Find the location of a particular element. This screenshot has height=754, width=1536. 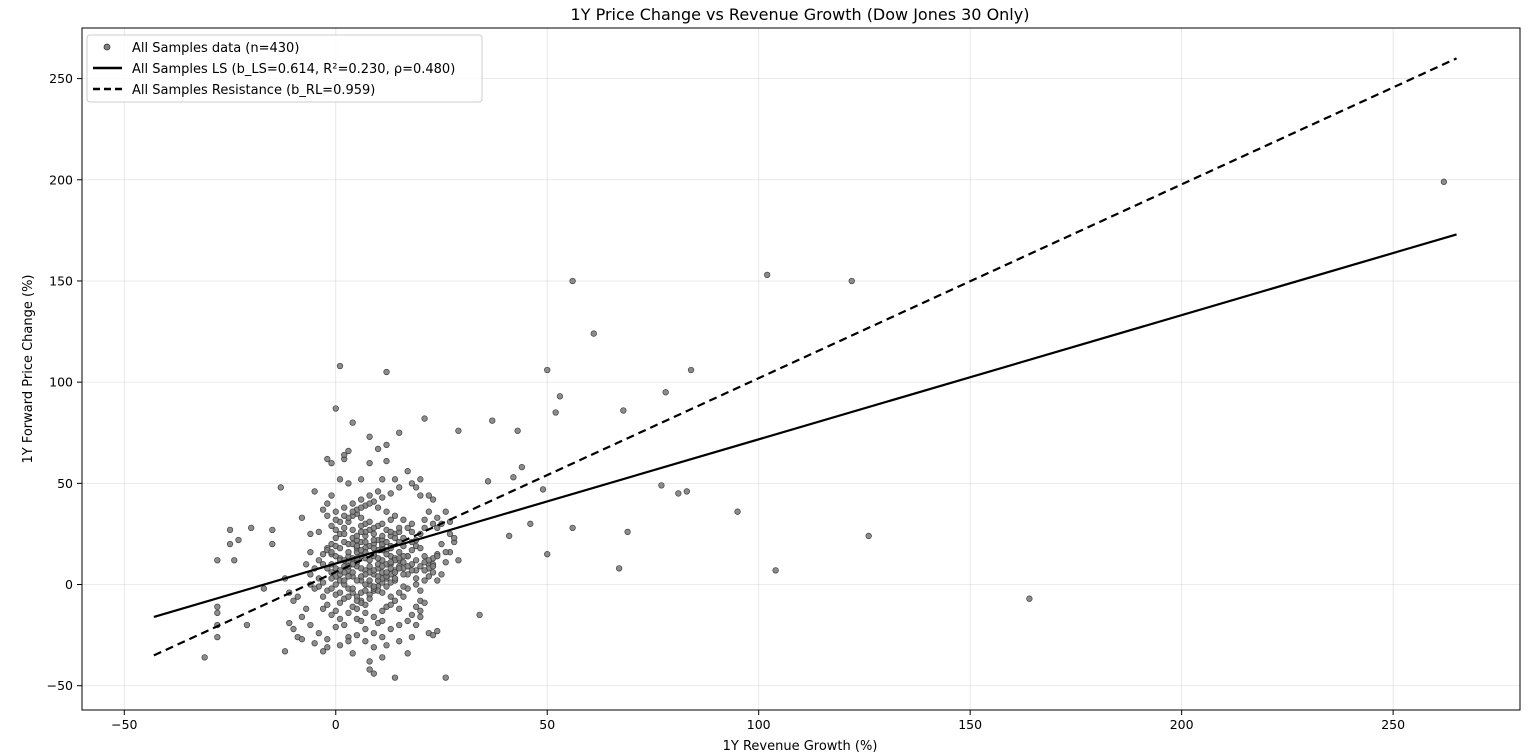

x-tick-label: 250 is located at coordinates (1393, 724).